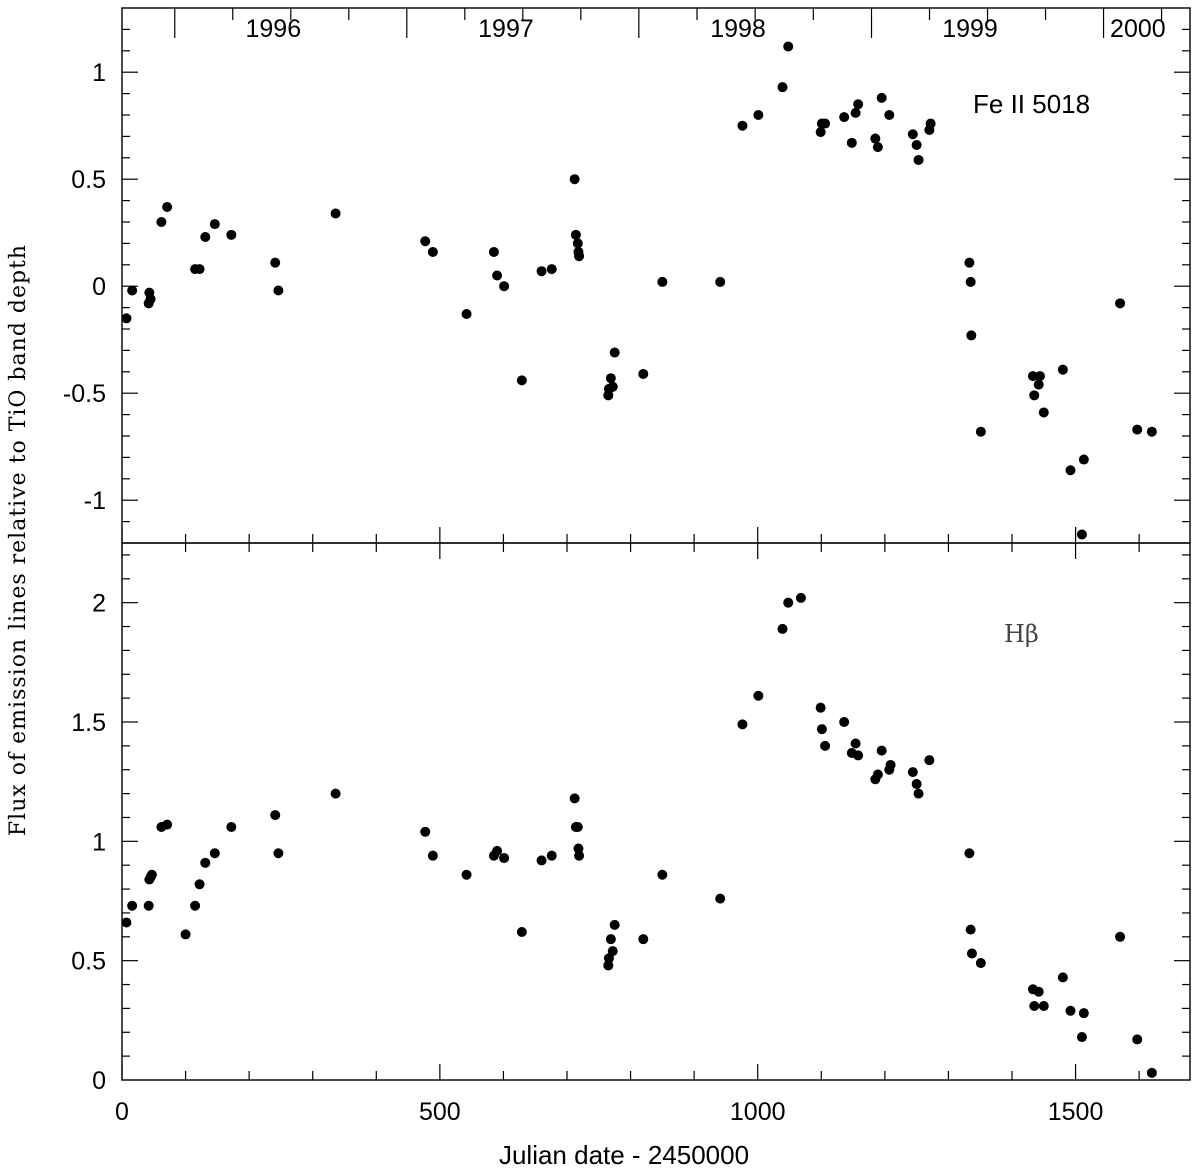  I want to click on x-tick-label: 0, so click(122, 1112).